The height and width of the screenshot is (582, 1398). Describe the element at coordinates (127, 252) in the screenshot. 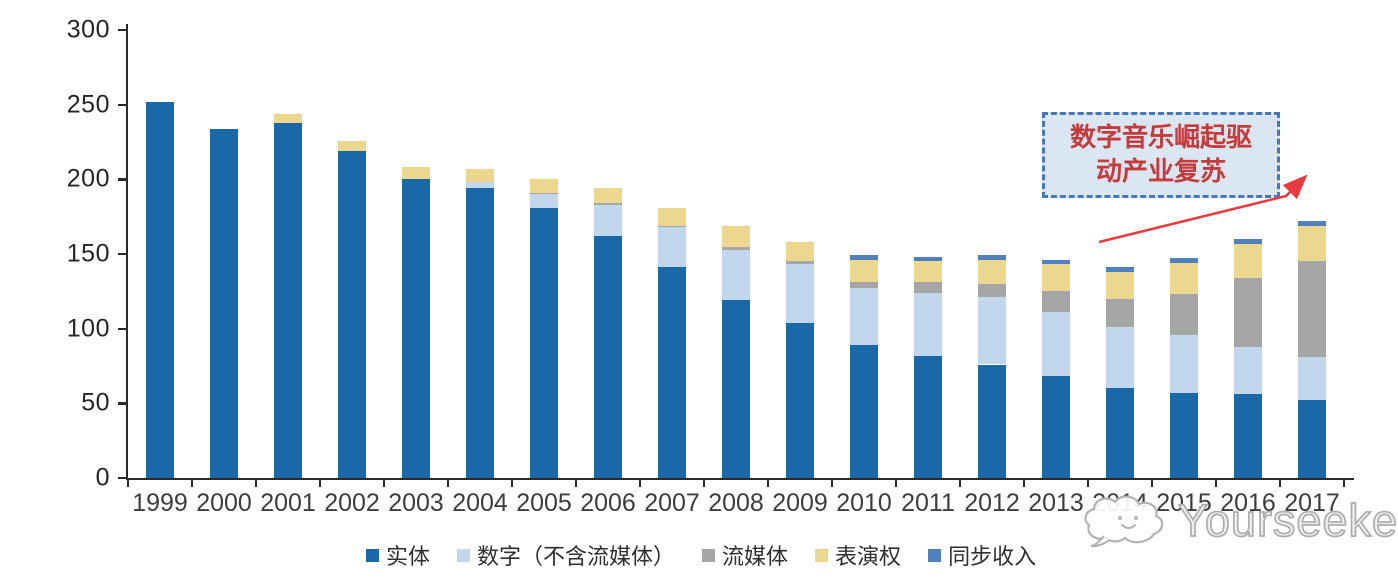

I see `y-axis-line` at that location.